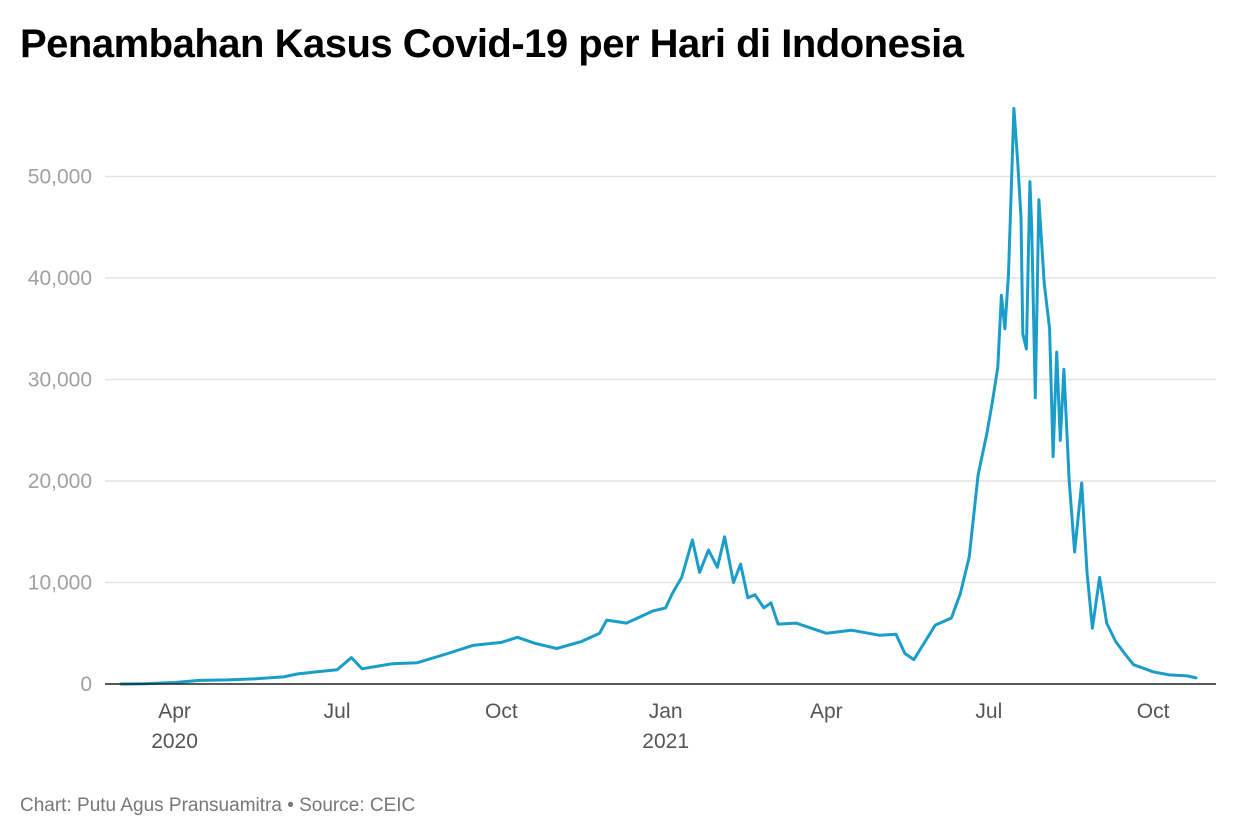  What do you see at coordinates (60, 481) in the screenshot?
I see `y-tick-label: 20,000` at bounding box center [60, 481].